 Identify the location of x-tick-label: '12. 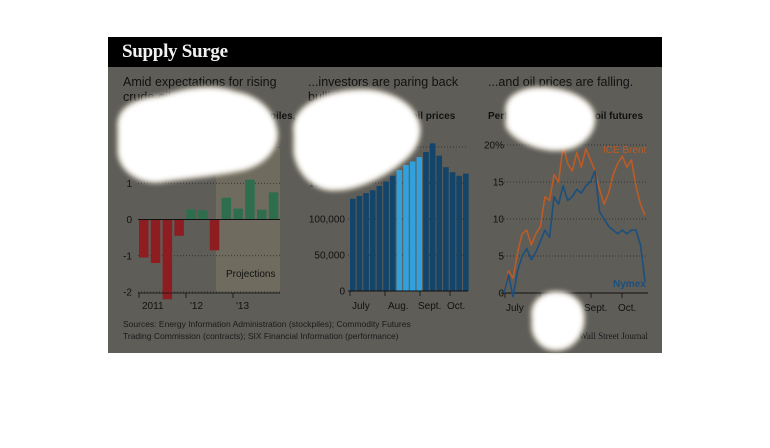
(196, 306).